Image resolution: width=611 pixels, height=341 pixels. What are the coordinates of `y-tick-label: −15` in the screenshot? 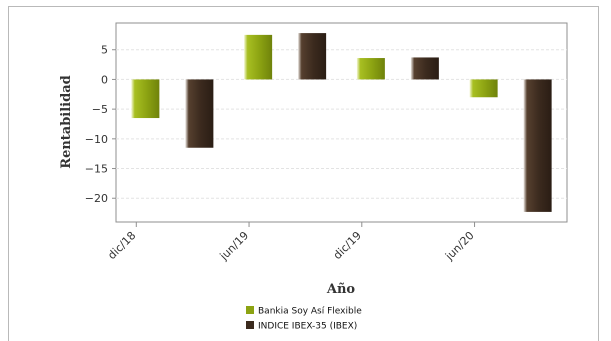 It's located at (96, 169).